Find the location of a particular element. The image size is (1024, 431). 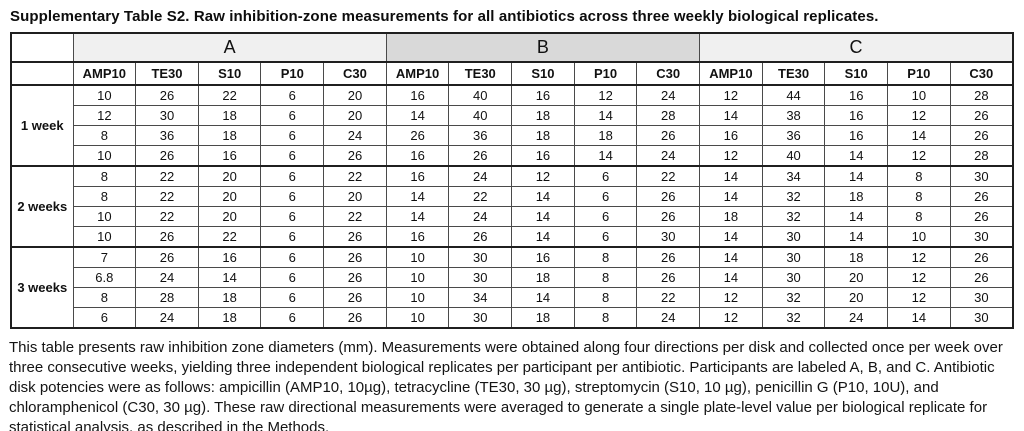

data-cell: 7 is located at coordinates (104, 257).